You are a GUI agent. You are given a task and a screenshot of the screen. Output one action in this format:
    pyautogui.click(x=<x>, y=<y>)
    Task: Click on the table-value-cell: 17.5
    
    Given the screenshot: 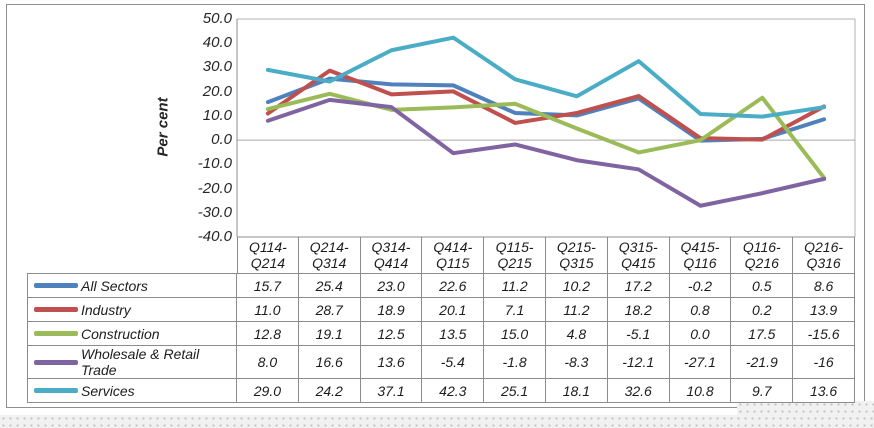 What is the action you would take?
    pyautogui.click(x=762, y=334)
    